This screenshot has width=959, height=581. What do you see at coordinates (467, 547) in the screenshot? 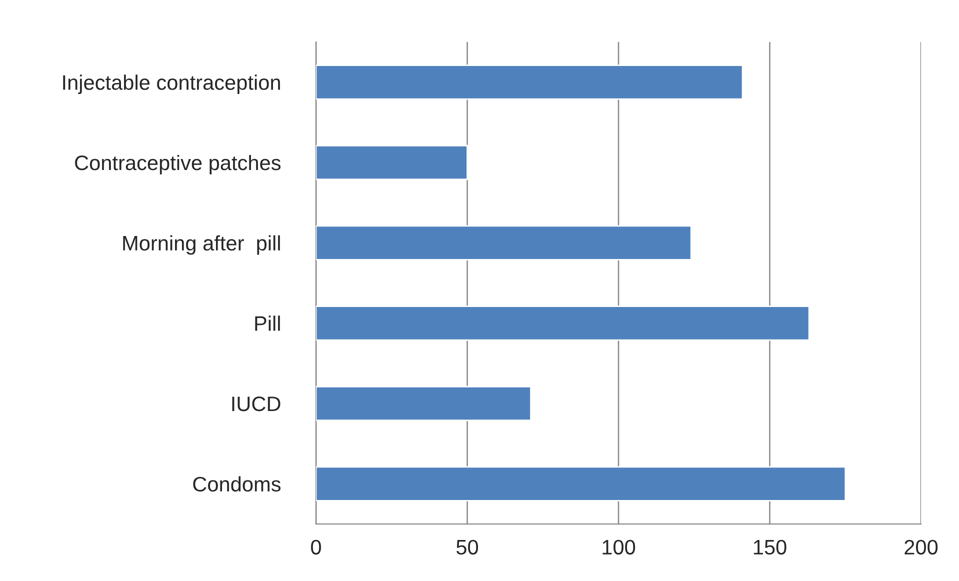
I see `x-tick-label: 50` at bounding box center [467, 547].